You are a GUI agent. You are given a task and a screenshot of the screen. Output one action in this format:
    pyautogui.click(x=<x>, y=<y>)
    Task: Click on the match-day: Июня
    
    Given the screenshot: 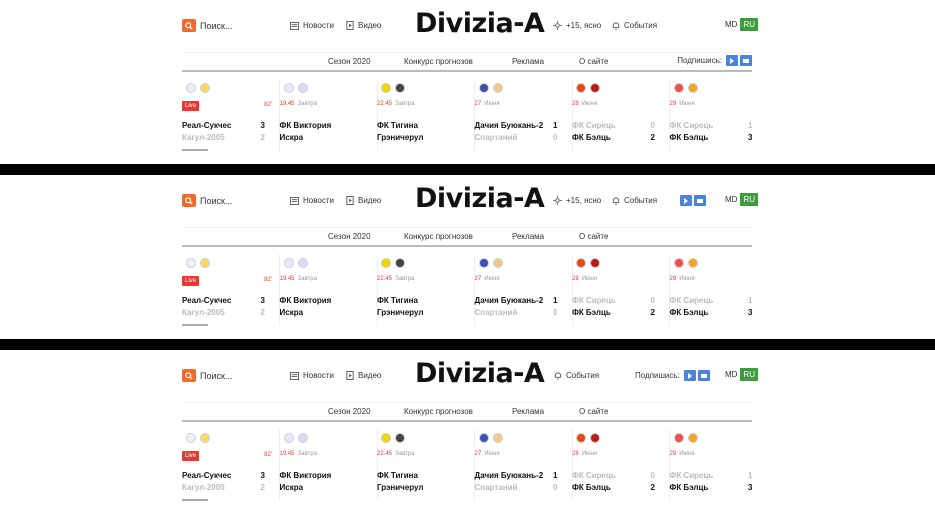 What is the action you would take?
    pyautogui.click(x=589, y=104)
    